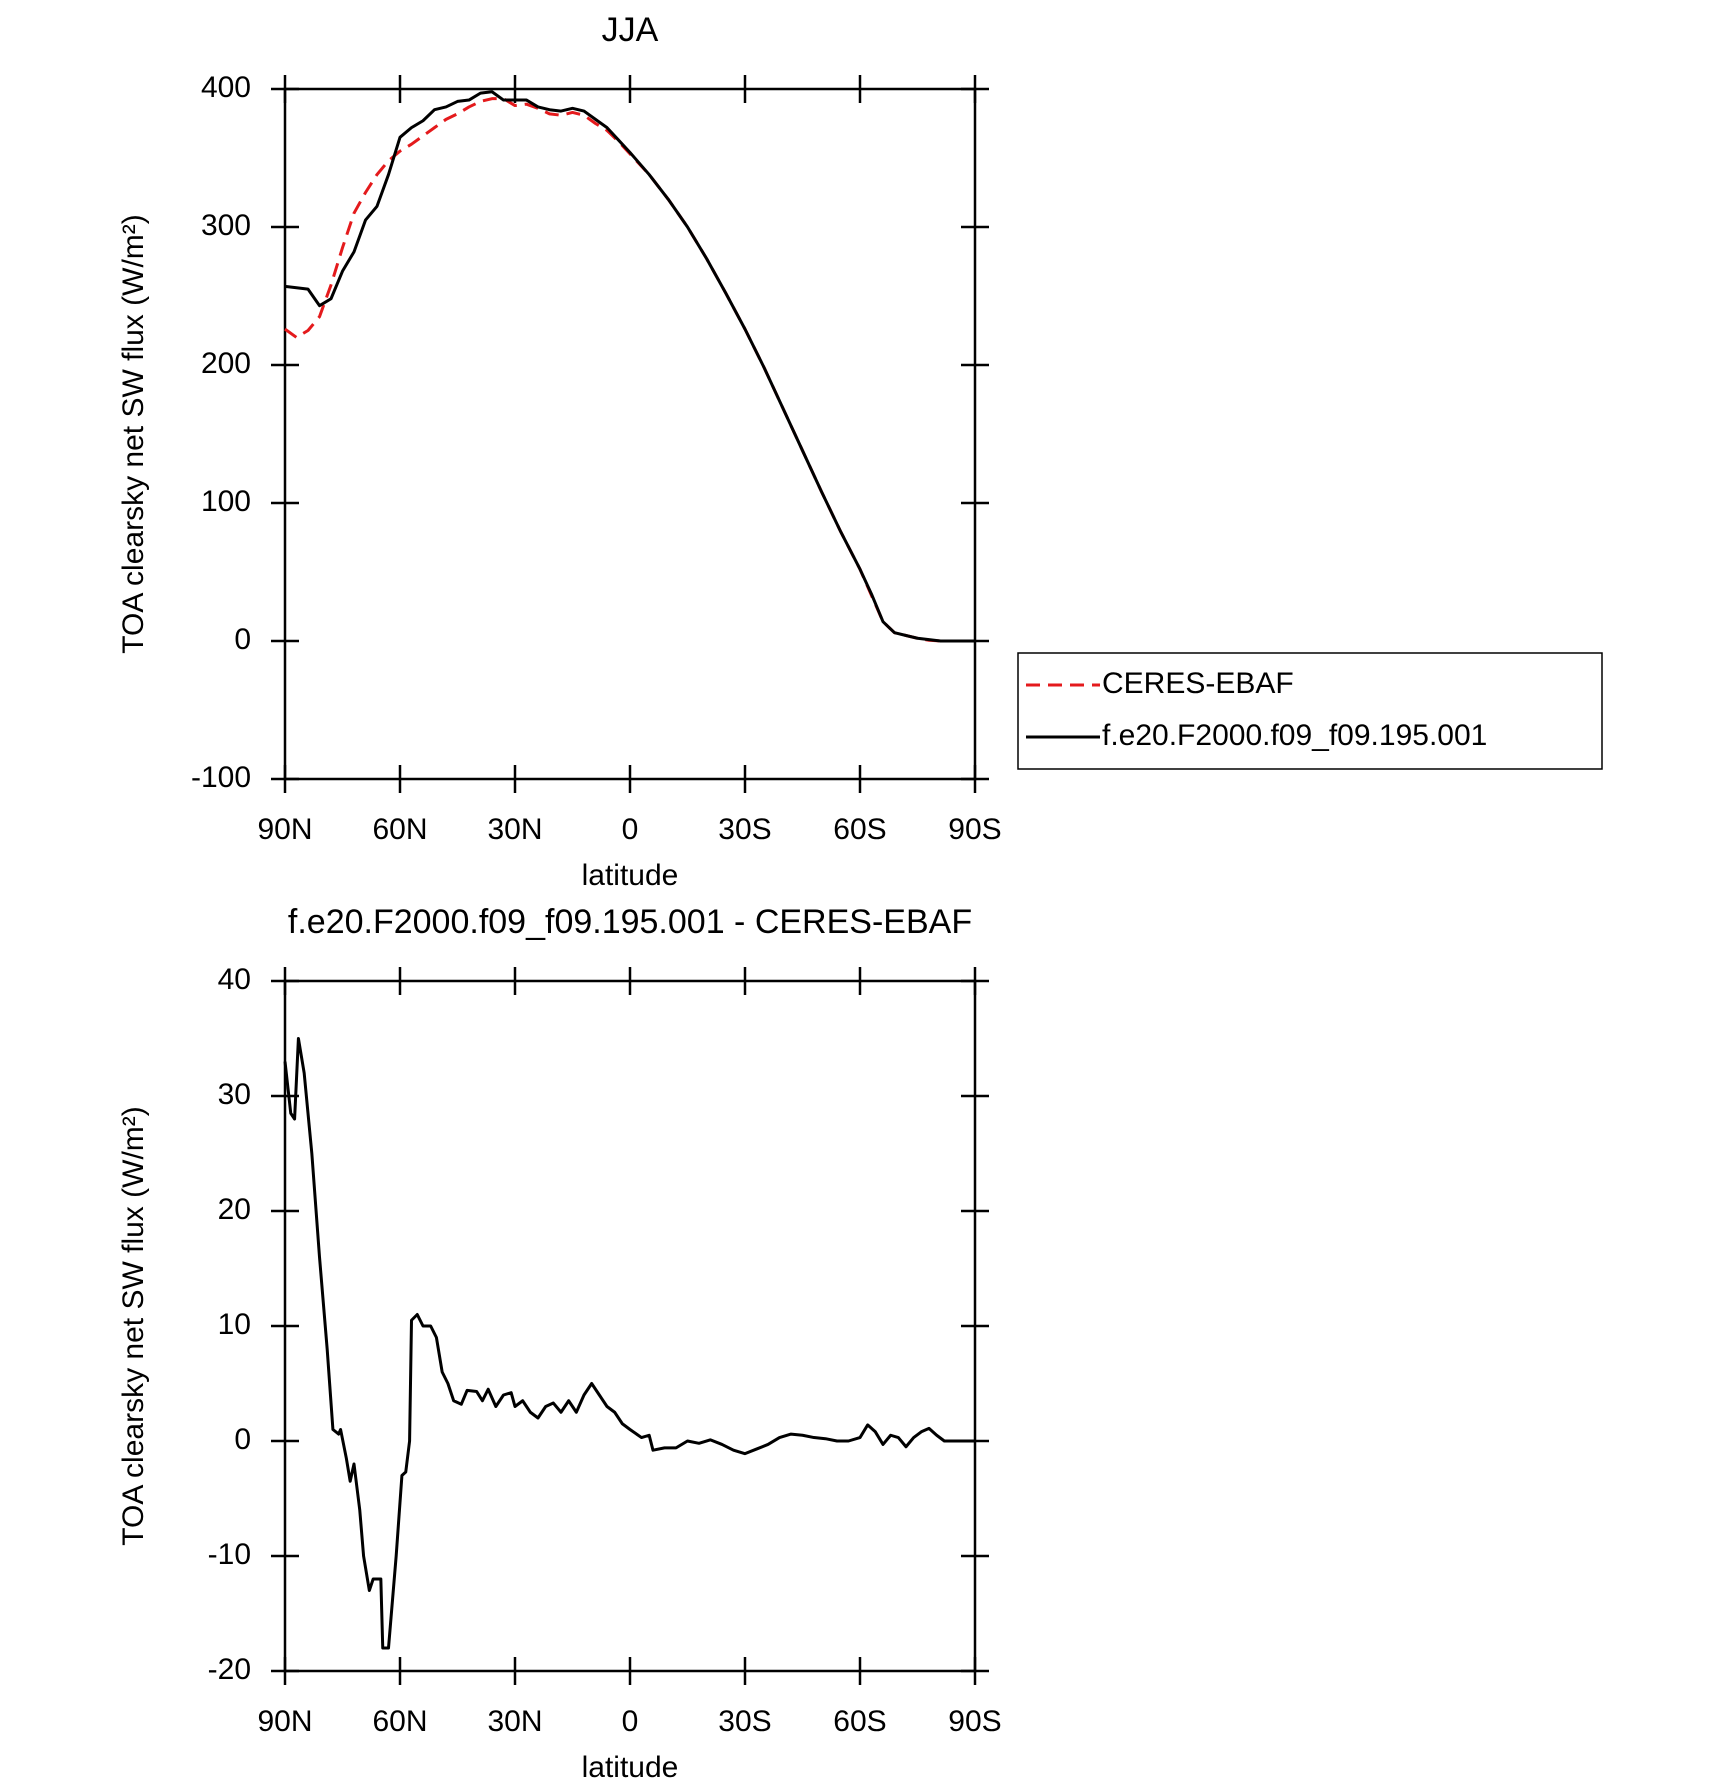  I want to click on legend-label: f.e20.F2000.f09_f09.195.001, so click(1294, 735).